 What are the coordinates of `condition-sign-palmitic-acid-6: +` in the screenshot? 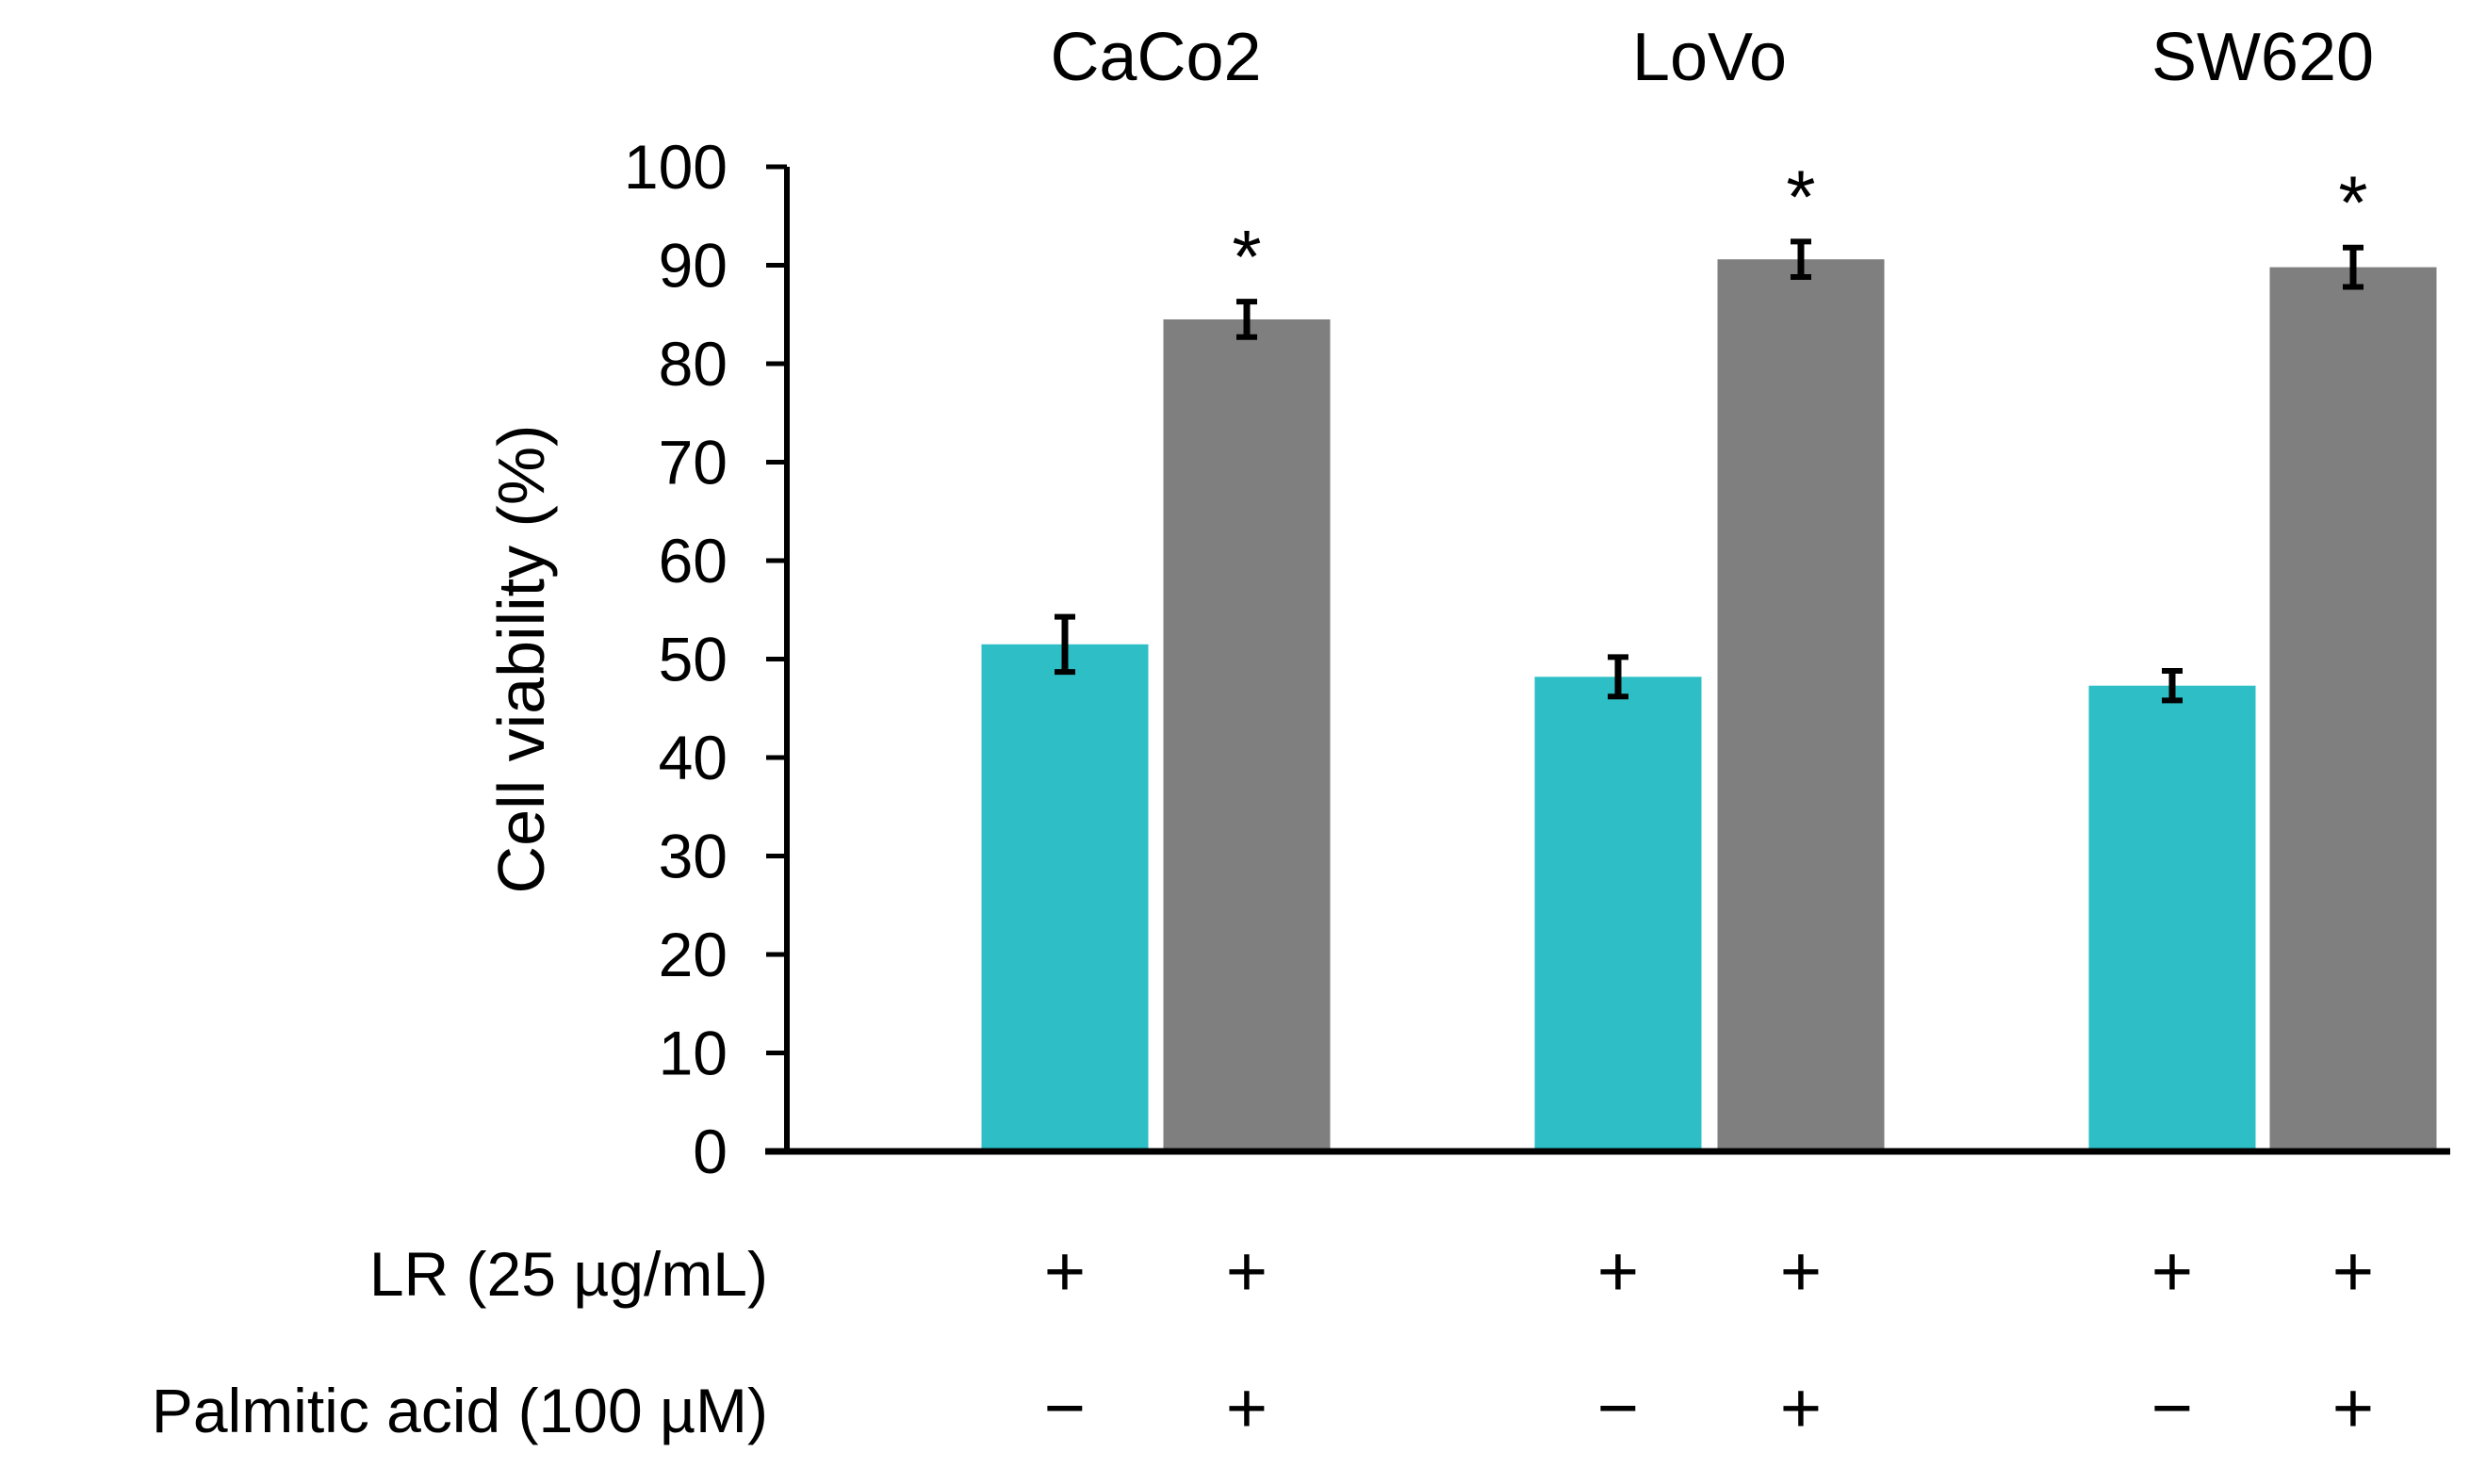 It's located at (2353, 1408).